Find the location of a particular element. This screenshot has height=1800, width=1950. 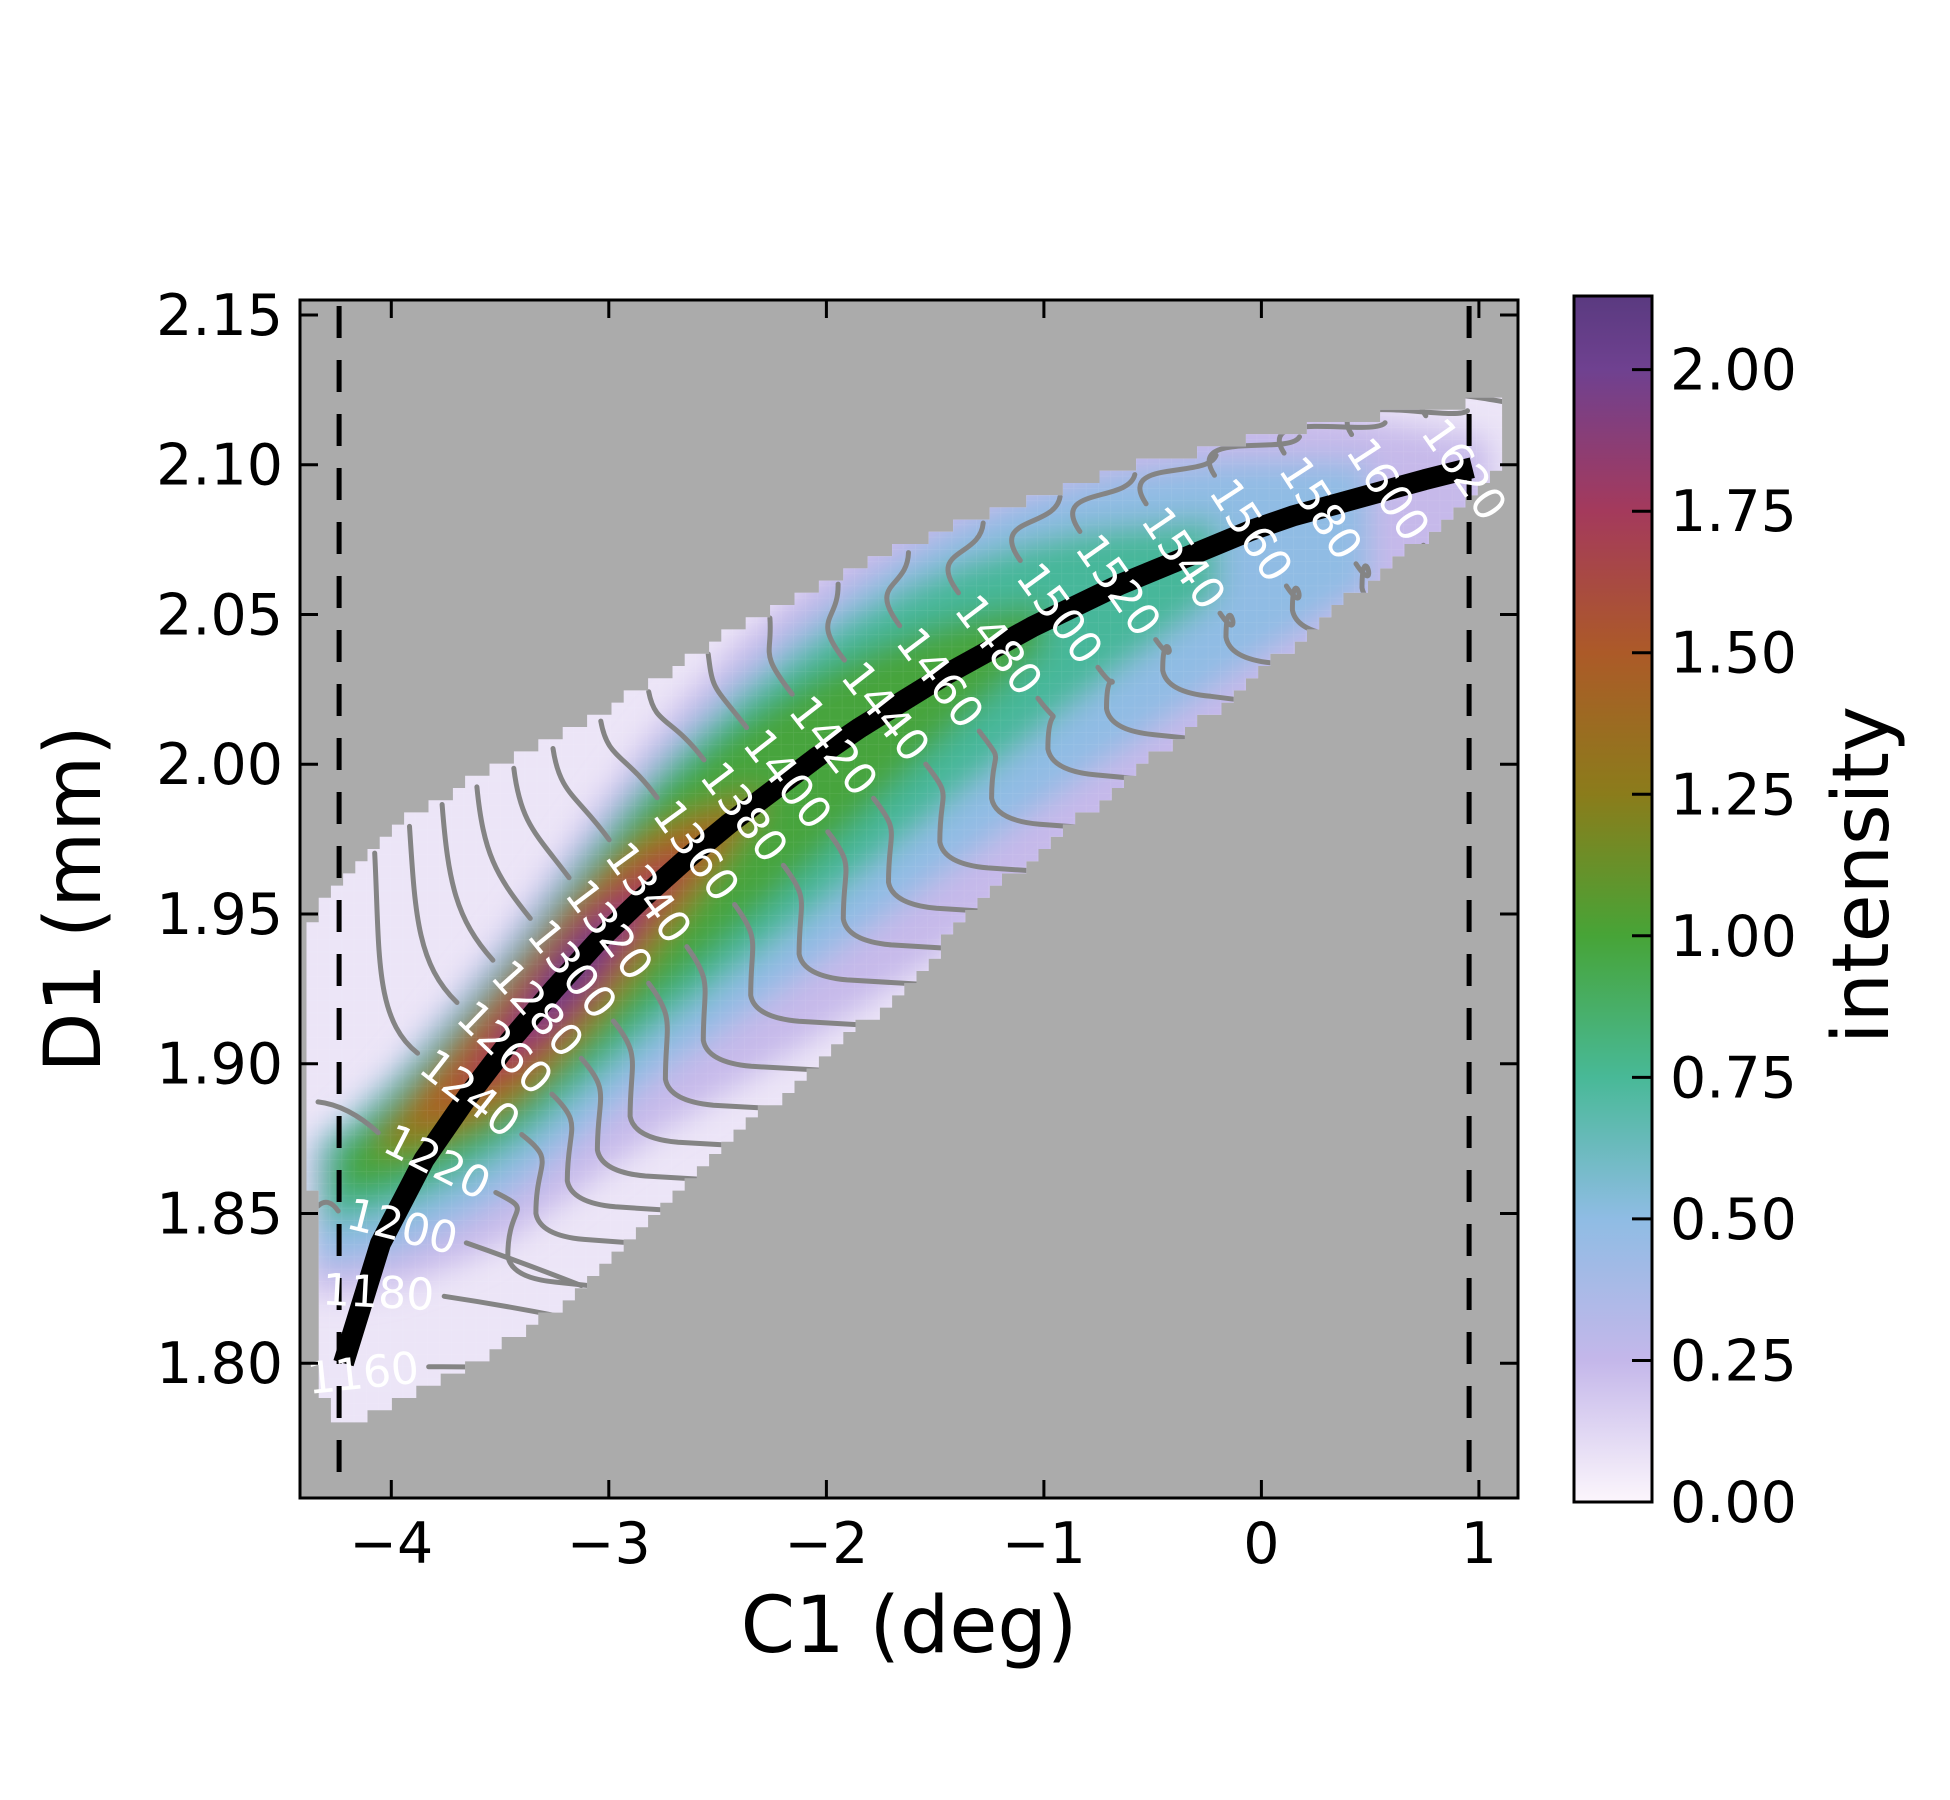

y-tick-label: 1.80 is located at coordinates (219, 1364).